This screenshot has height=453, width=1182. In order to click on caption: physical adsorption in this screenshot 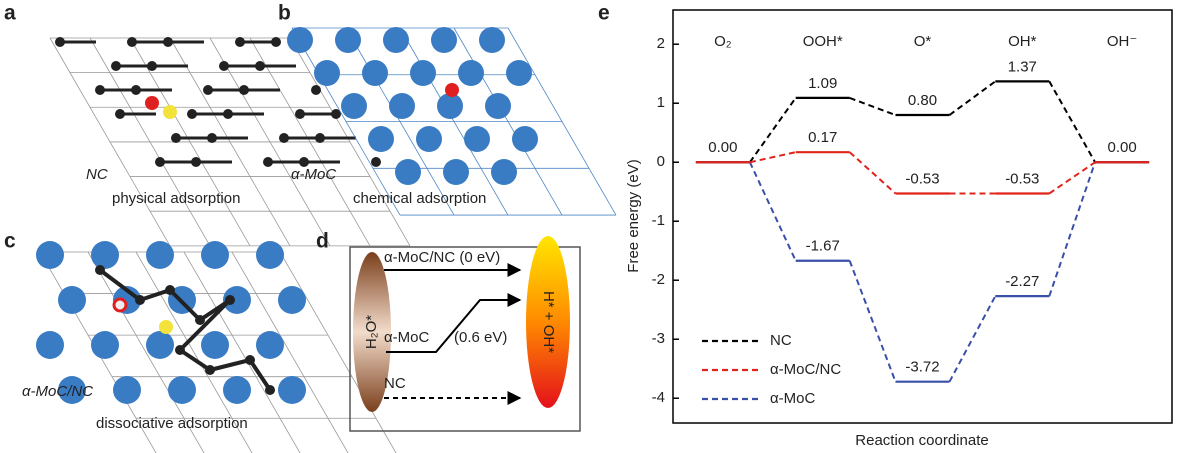, I will do `click(176, 198)`.